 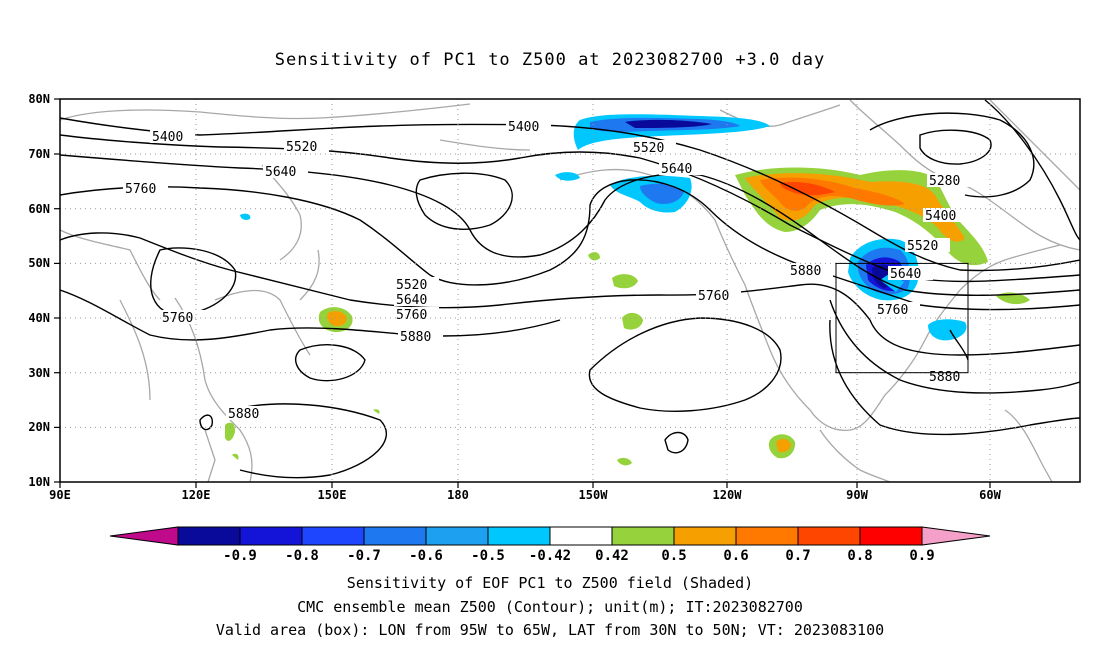 I want to click on shade-neg-arctic-core, so click(x=668, y=123).